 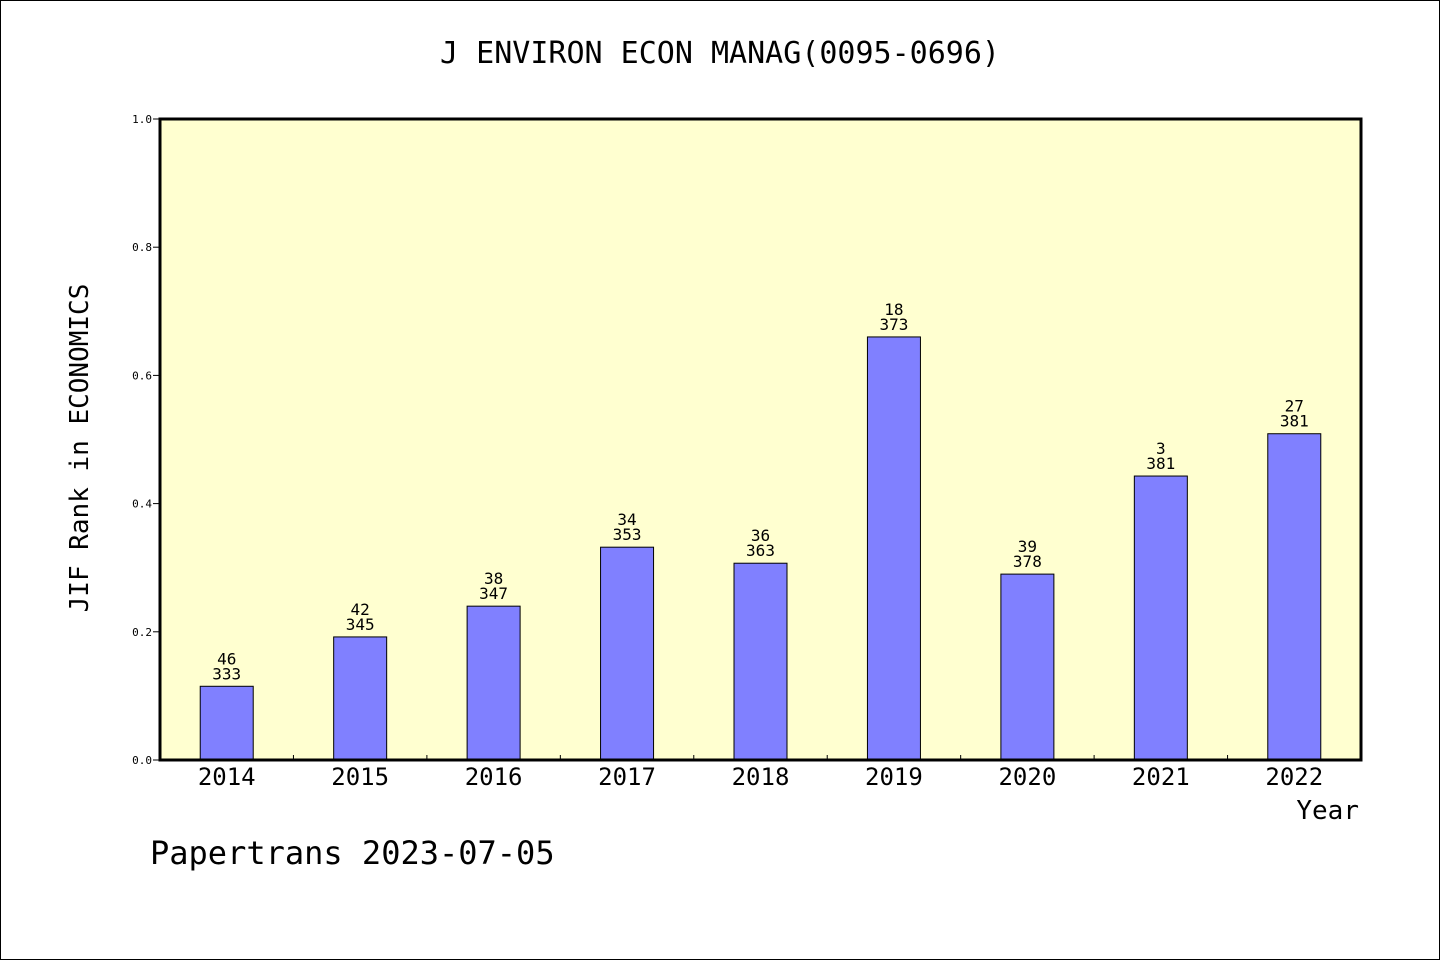 What do you see at coordinates (1160, 618) in the screenshot?
I see `bar-2021` at bounding box center [1160, 618].